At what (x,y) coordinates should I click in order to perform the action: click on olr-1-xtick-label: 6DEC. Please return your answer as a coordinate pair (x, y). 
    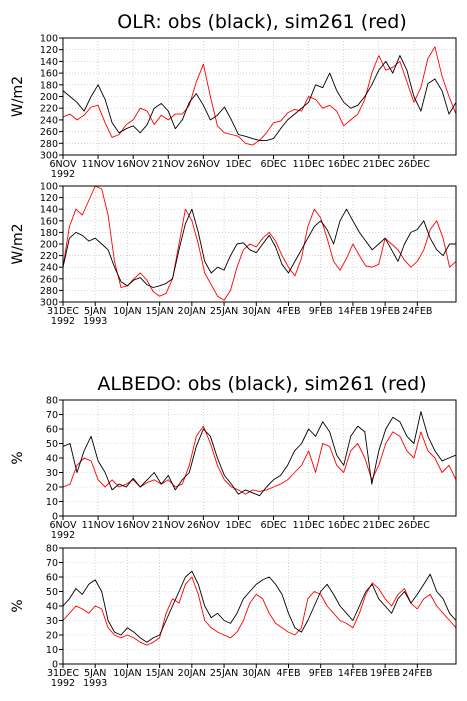
    Looking at the image, I should click on (274, 164).